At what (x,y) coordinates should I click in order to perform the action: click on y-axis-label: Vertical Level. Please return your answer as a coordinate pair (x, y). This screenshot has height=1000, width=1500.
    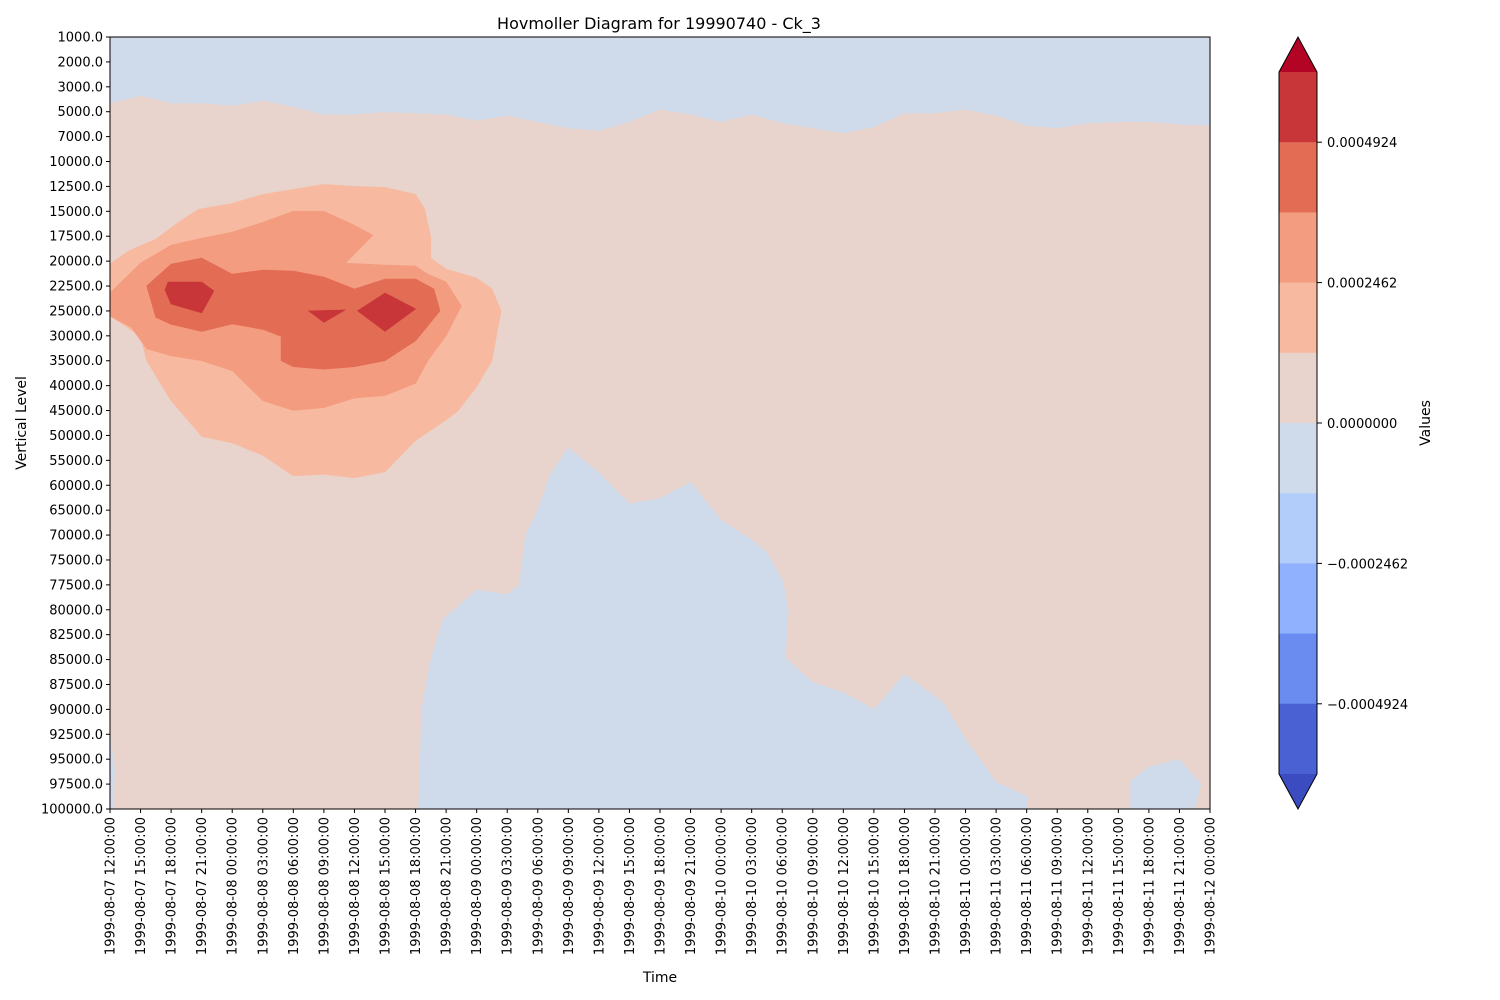
    Looking at the image, I should click on (22, 423).